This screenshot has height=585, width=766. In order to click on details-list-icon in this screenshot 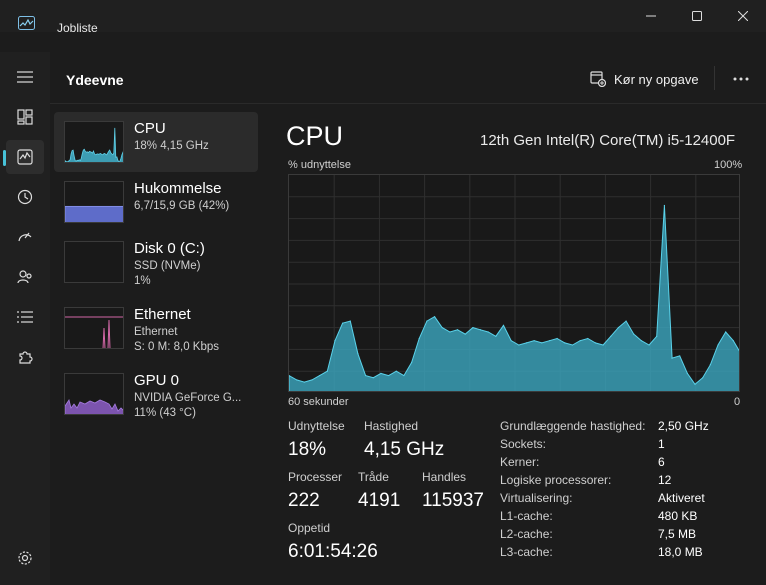, I will do `click(25, 317)`.